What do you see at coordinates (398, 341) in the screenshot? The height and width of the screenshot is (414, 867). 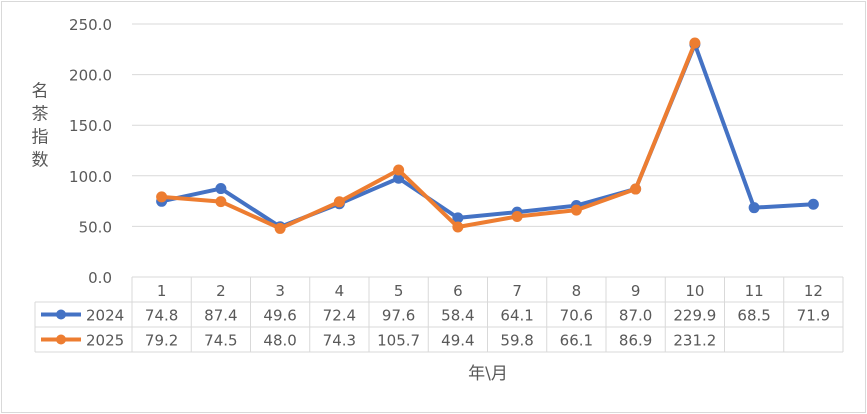 I see `table-value: 105.7` at bounding box center [398, 341].